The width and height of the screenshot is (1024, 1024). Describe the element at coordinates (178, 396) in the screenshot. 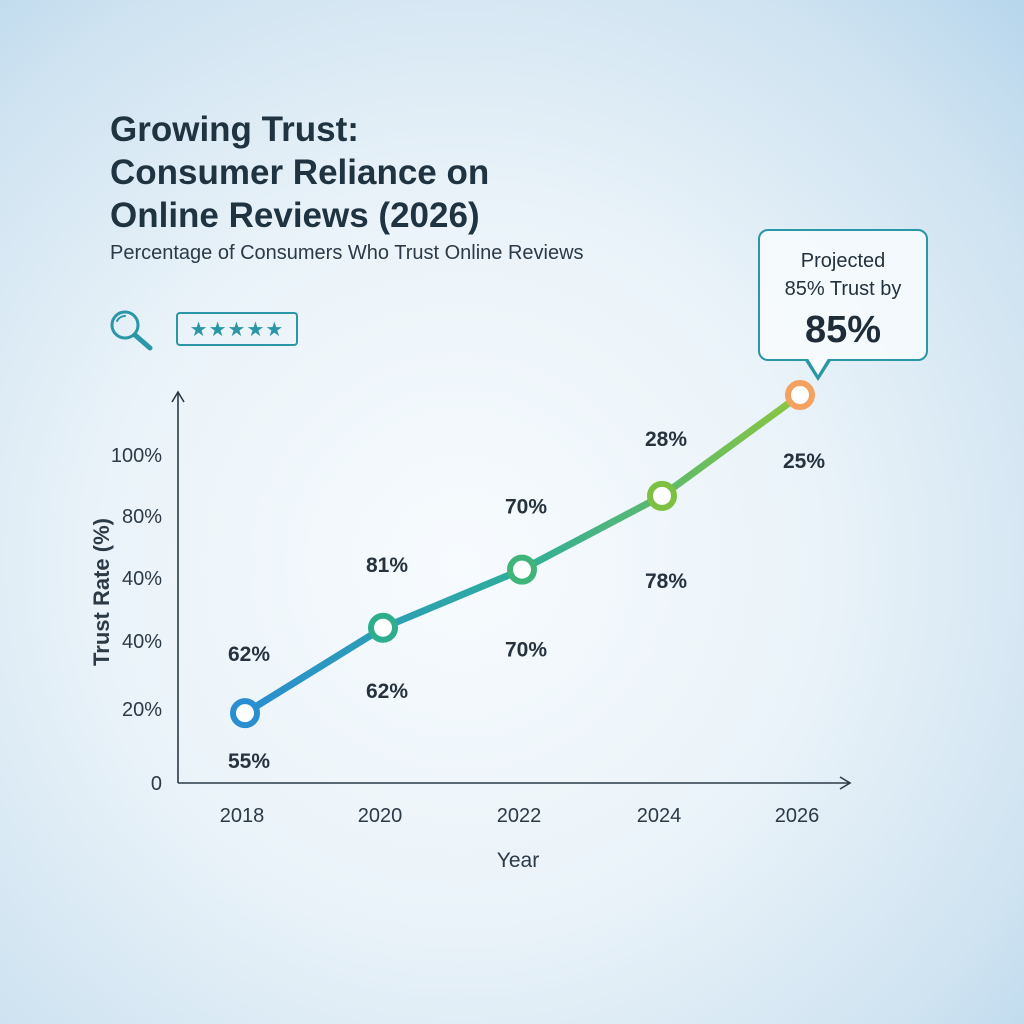

I see `y-axis-arrow` at that location.